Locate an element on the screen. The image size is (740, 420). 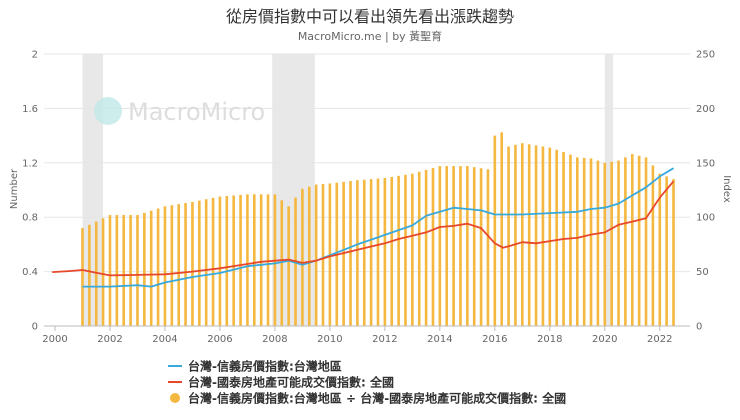
chart-subtitle: MacroMicro.me | by 黃聖育 is located at coordinates (370, 36).